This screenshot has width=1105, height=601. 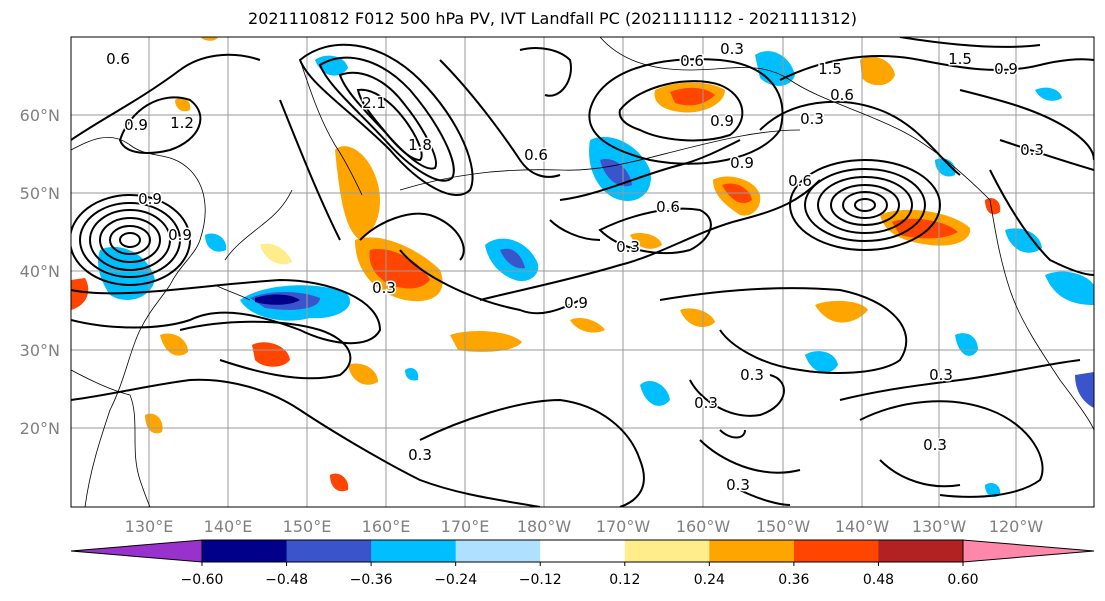 What do you see at coordinates (371, 580) in the screenshot?
I see `colorbar-tick-label: −0.36` at bounding box center [371, 580].